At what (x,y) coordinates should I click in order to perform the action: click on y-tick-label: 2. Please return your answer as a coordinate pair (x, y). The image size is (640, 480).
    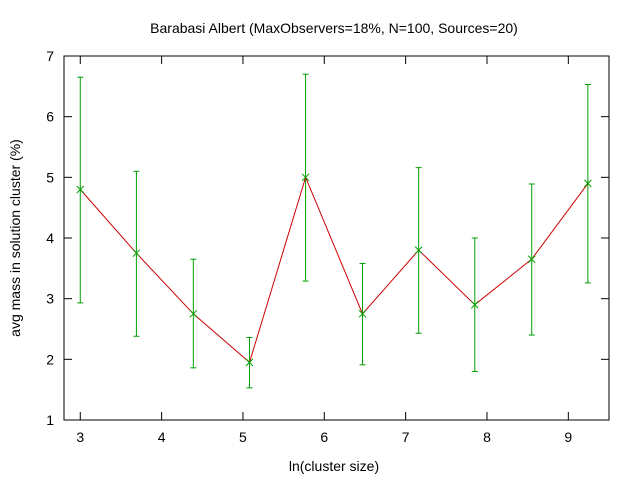
    Looking at the image, I should click on (50, 359).